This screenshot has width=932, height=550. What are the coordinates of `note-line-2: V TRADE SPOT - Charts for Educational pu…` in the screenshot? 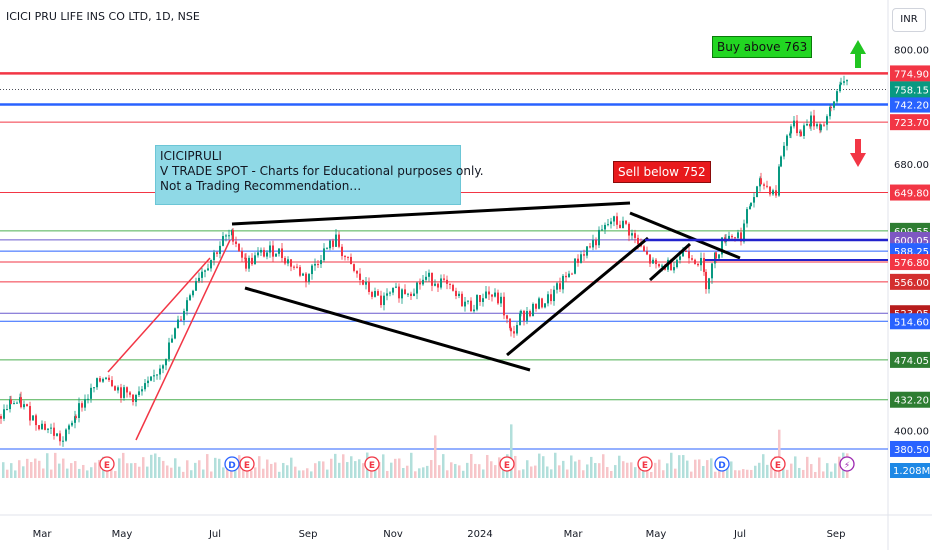 It's located at (322, 171).